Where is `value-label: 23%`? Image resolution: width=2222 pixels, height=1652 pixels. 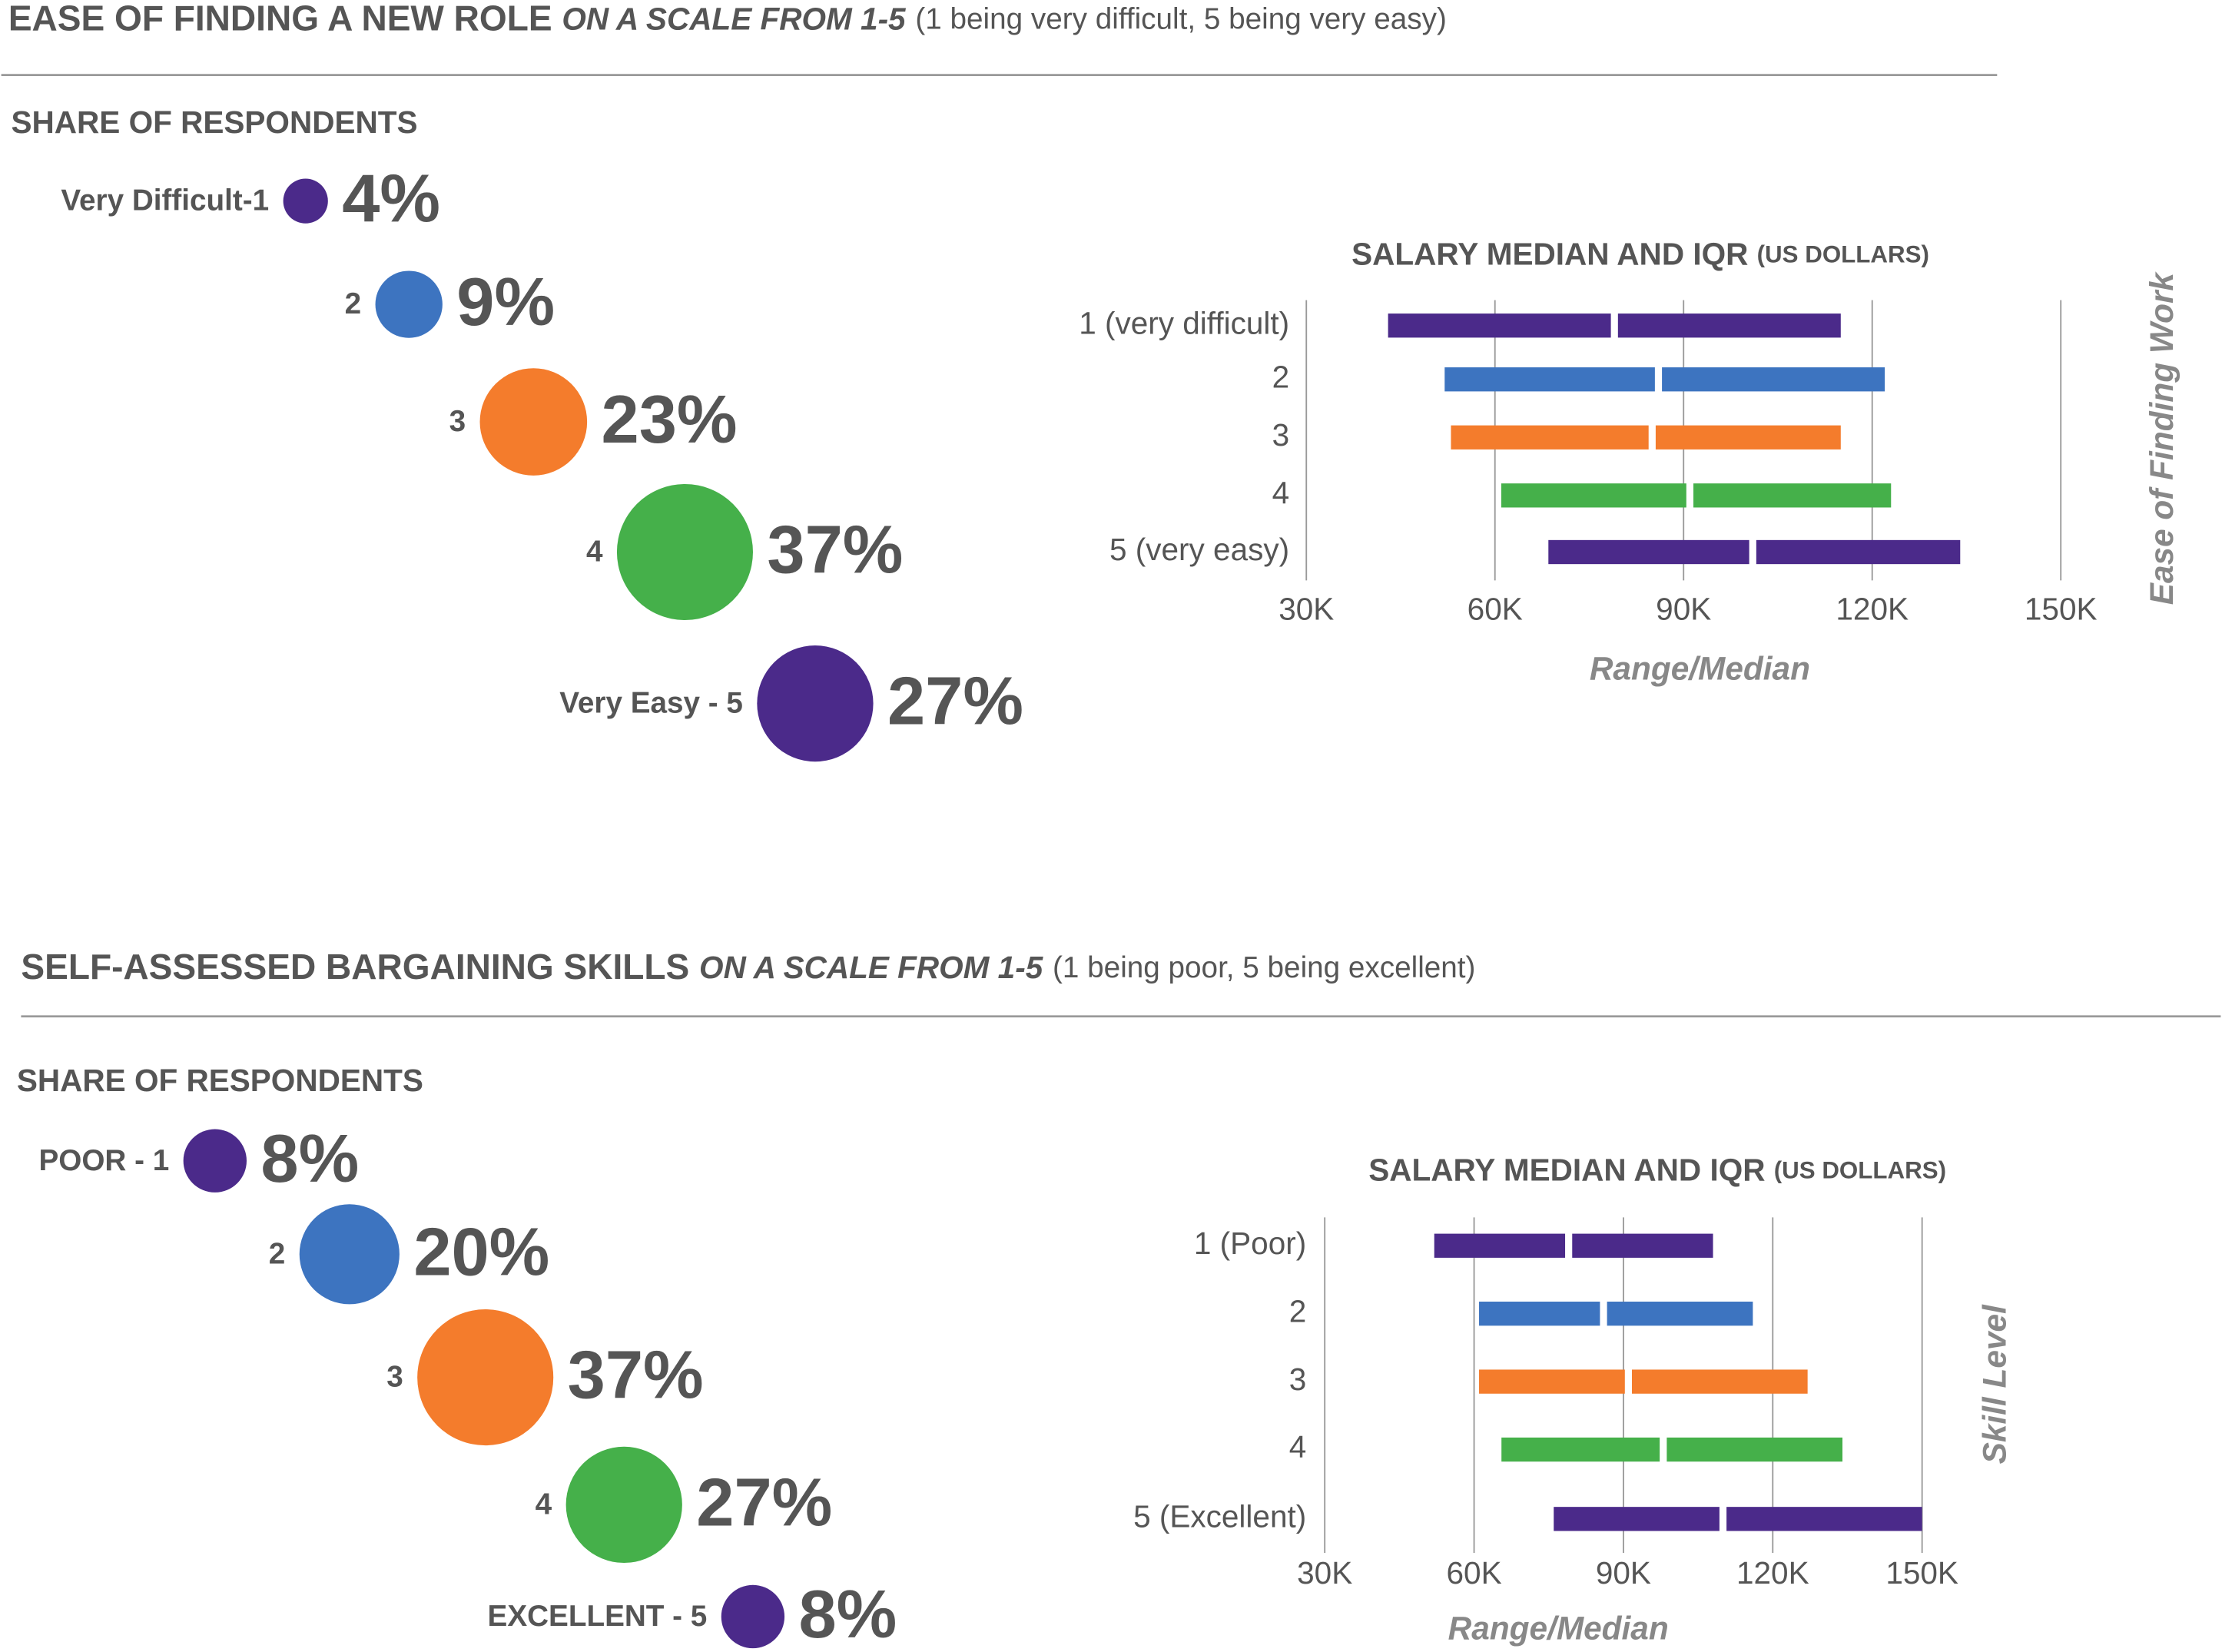
value-label: 23% is located at coordinates (670, 419).